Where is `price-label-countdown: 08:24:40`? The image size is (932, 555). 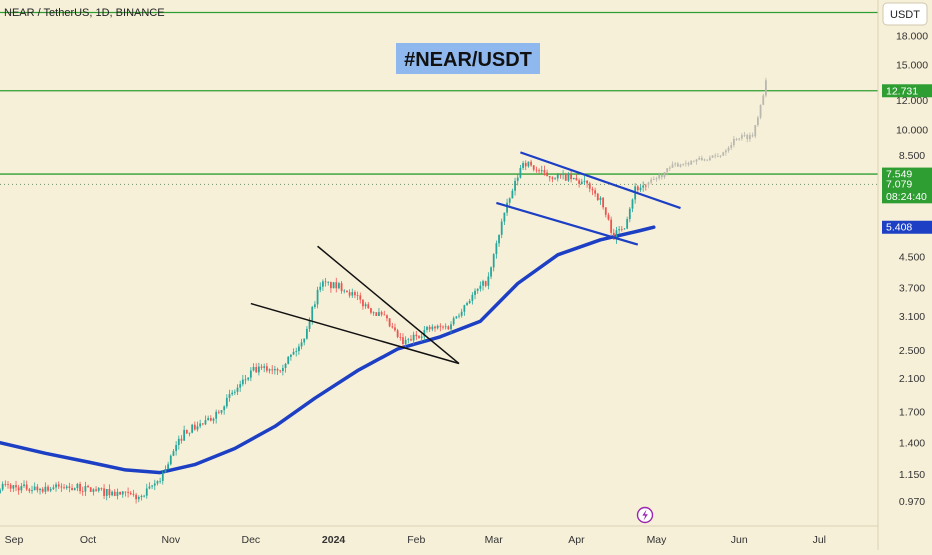 price-label-countdown: 08:24:40 is located at coordinates (906, 197).